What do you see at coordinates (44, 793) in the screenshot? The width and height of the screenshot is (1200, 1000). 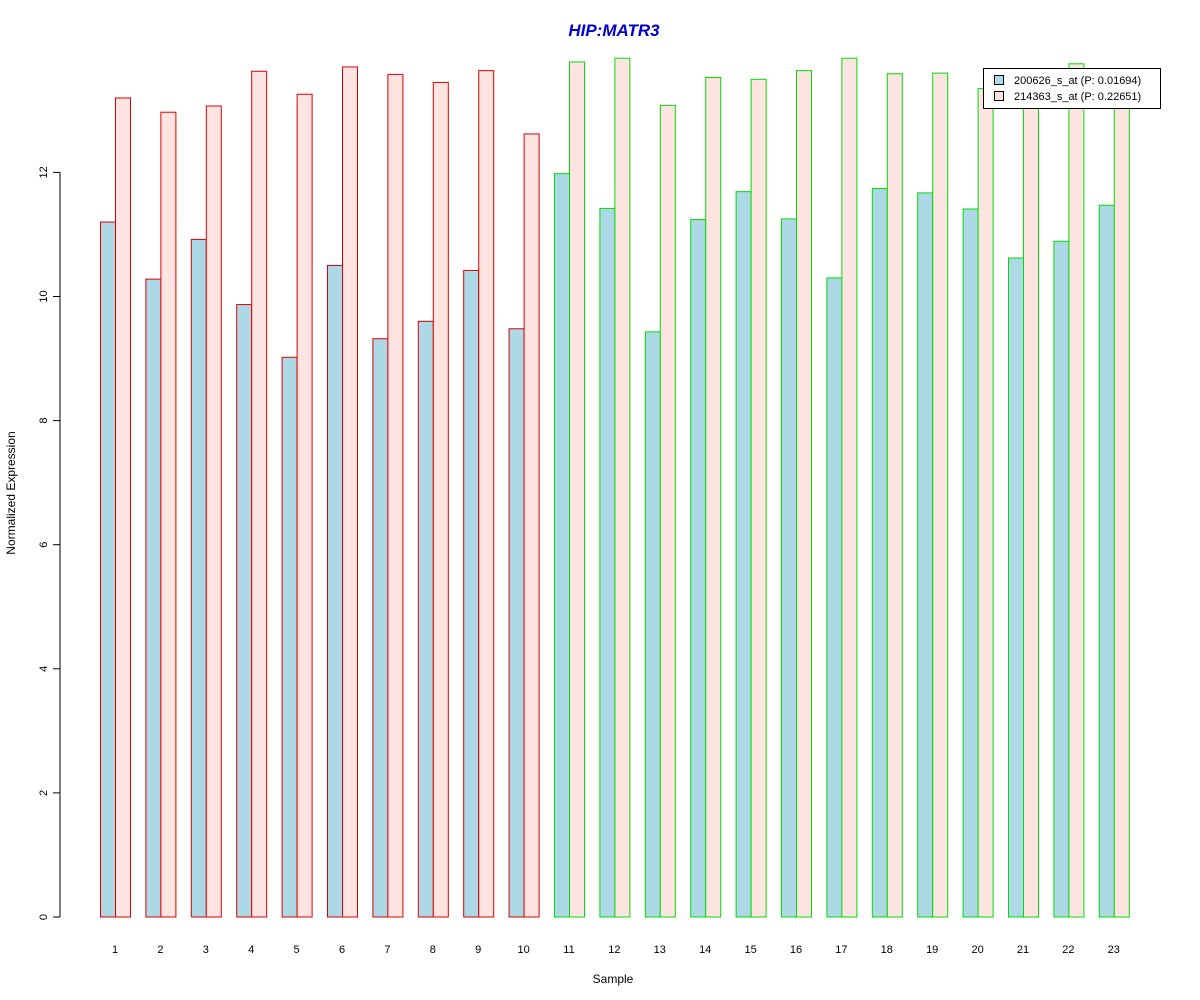 I see `y-tick-label: 2` at bounding box center [44, 793].